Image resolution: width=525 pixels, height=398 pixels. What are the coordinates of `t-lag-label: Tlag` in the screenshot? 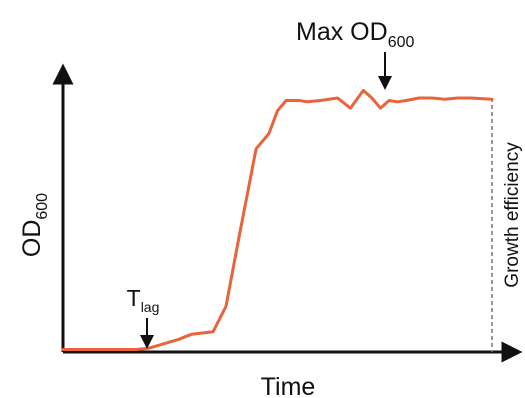 It's located at (143, 300).